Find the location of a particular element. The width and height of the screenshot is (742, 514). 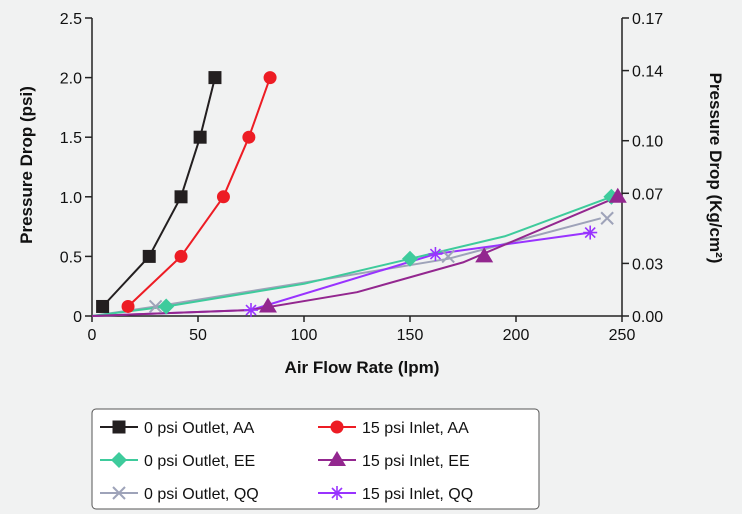

y-tick-label: 1.0 is located at coordinates (71, 198).